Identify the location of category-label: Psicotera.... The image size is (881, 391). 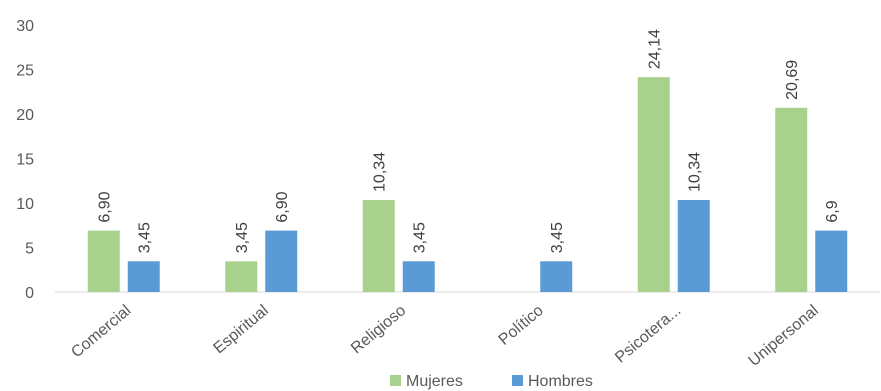
(648, 334).